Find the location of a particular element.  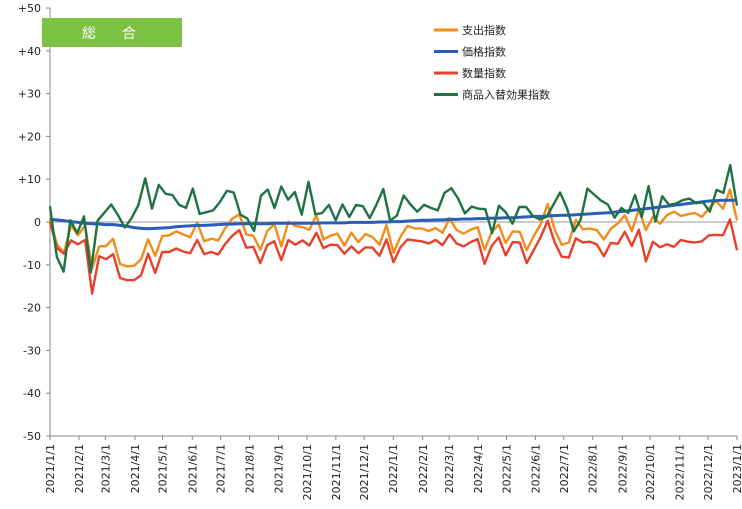

x-tick-label: 2021/7/1 is located at coordinates (221, 468).